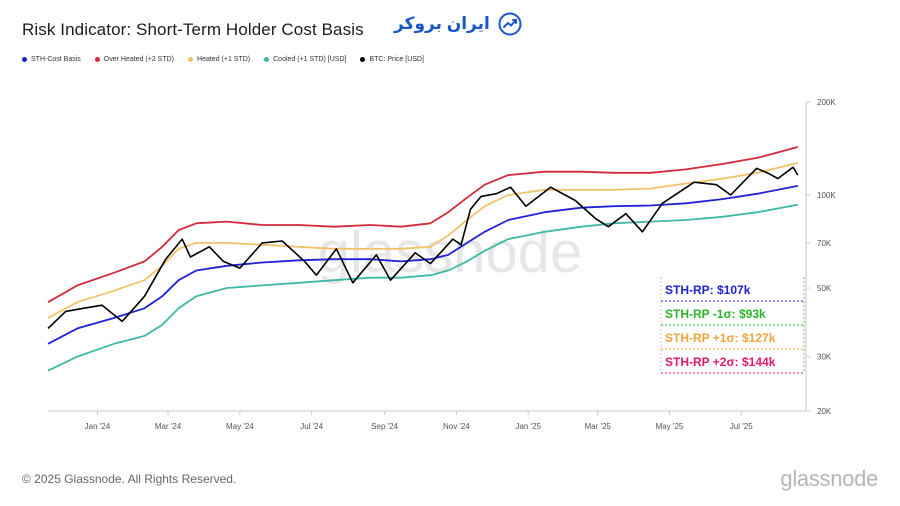 The width and height of the screenshot is (900, 506). What do you see at coordinates (510, 24) in the screenshot?
I see `trend-up-icon` at bounding box center [510, 24].